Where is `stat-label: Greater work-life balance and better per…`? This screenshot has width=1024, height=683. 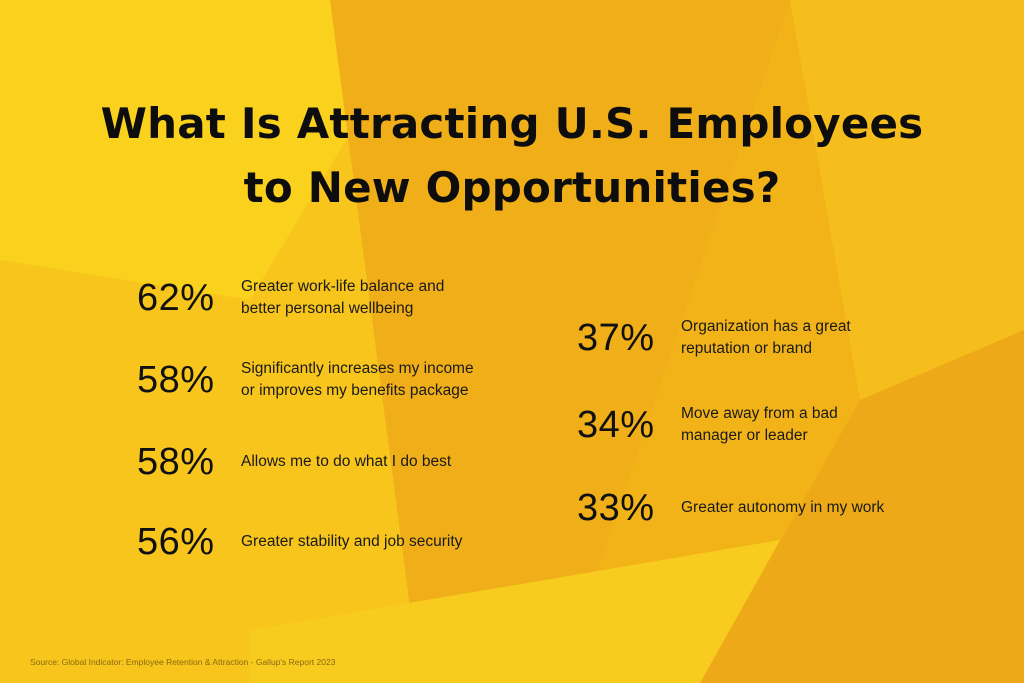
stat-label: Greater work-life balance and better per… is located at coordinates (366, 298).